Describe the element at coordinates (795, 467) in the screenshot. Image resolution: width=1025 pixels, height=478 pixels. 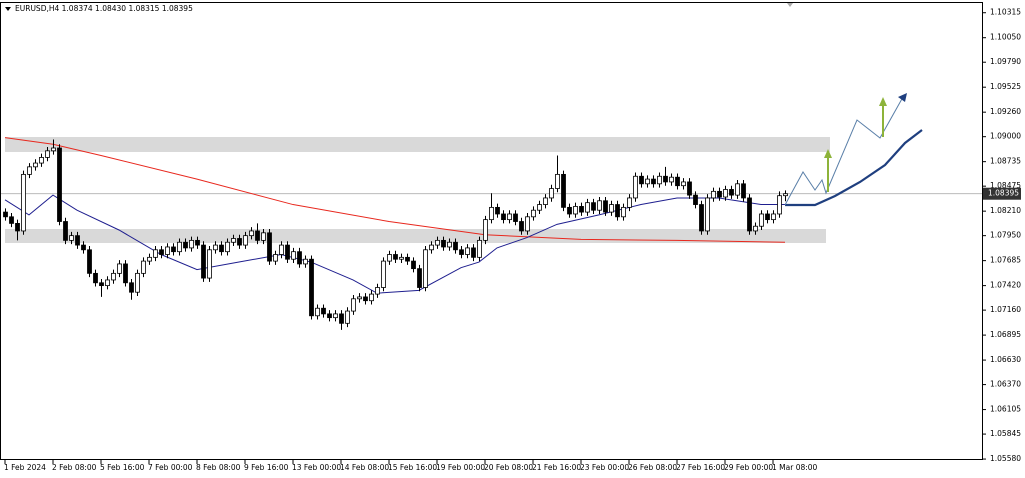
I see `x-tick-label: 1 Mar 08:00` at that location.